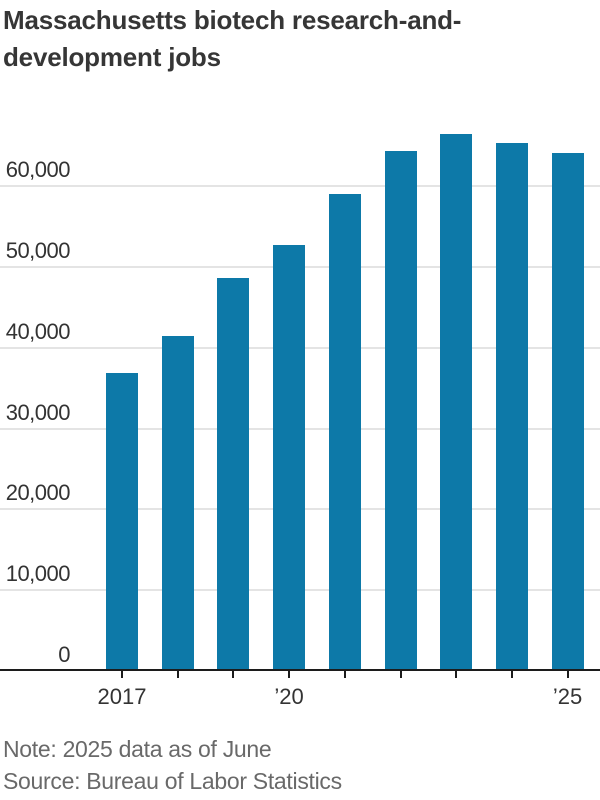  What do you see at coordinates (38, 170) in the screenshot?
I see `y-axis-label: 60,000` at bounding box center [38, 170].